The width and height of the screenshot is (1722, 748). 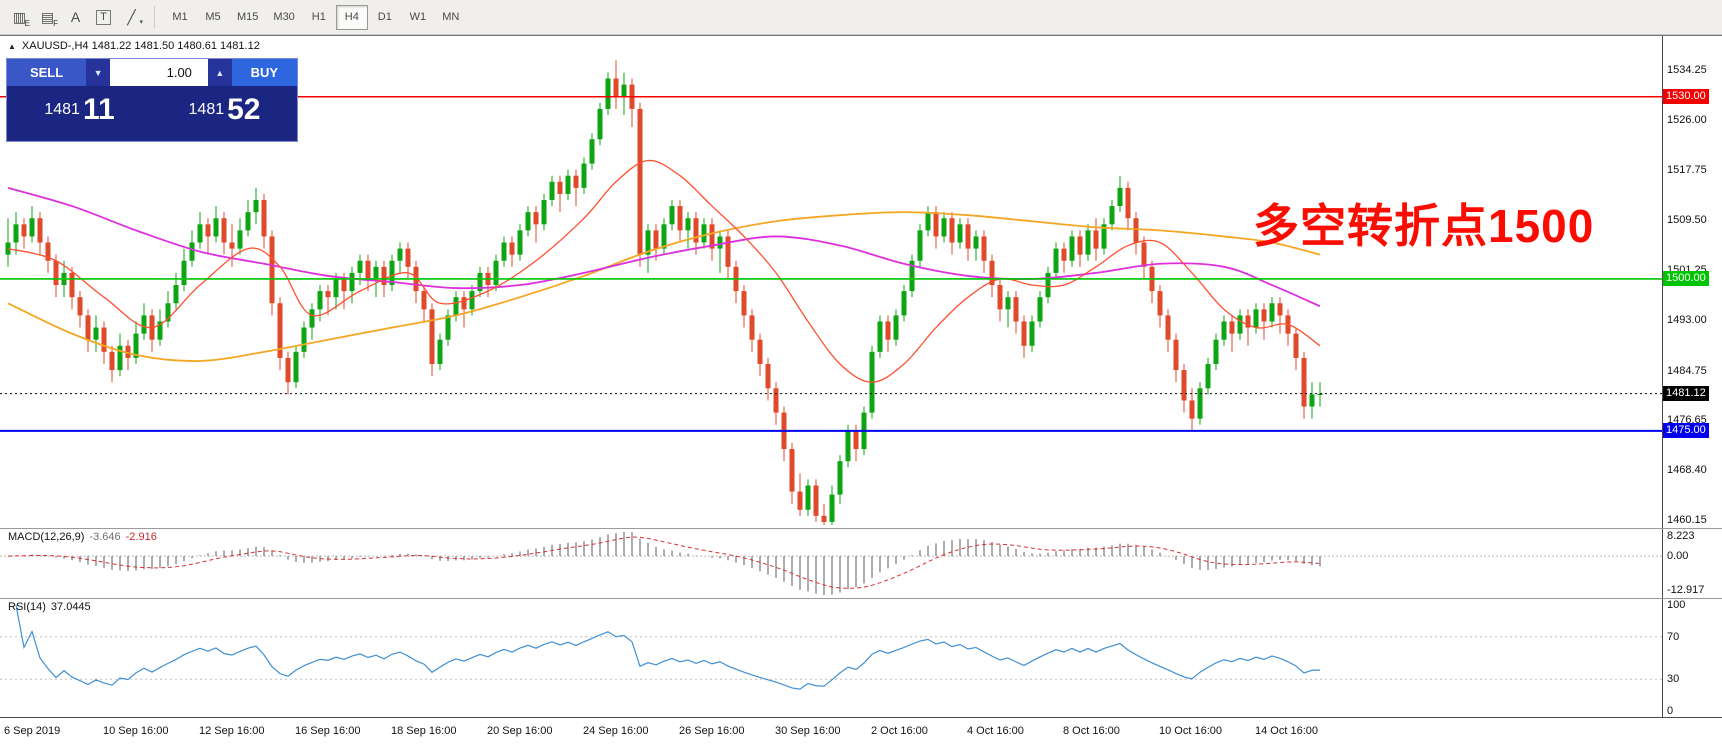 I want to click on price-axis-tick: 8.223, so click(x=1681, y=536).